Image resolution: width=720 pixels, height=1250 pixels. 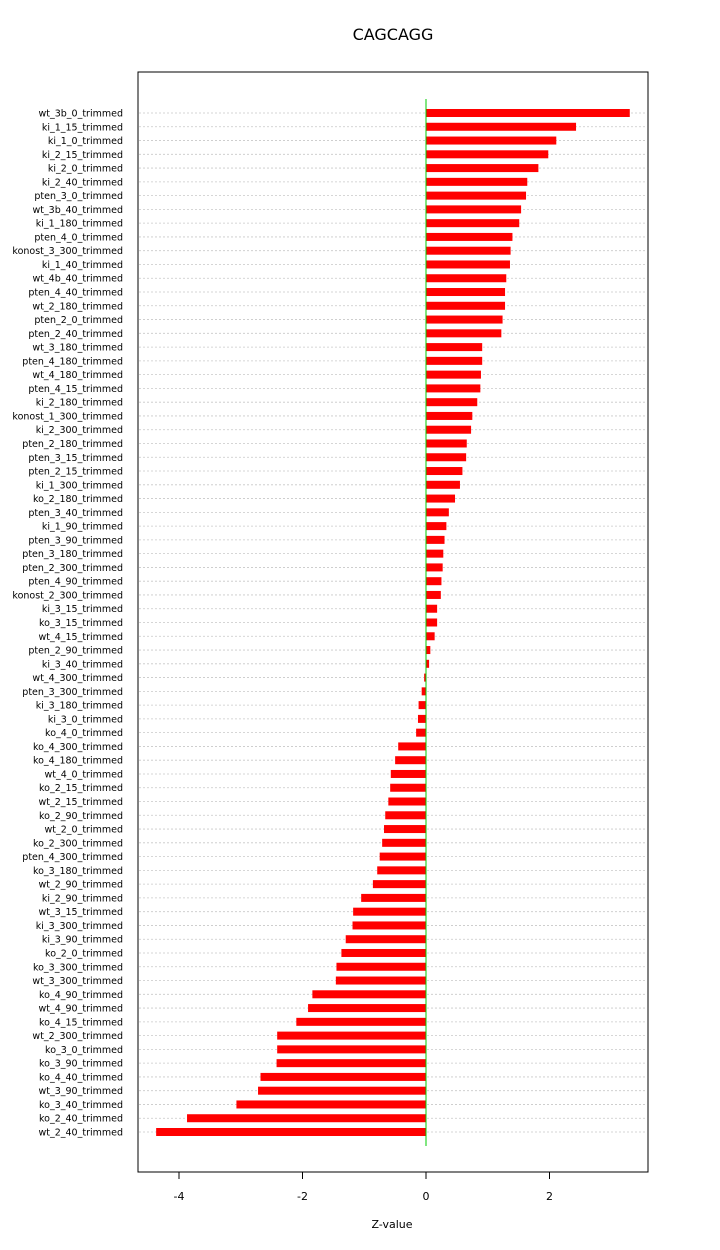 What do you see at coordinates (82, 527) in the screenshot?
I see `category-label: ki_1_90_trimmed` at bounding box center [82, 527].